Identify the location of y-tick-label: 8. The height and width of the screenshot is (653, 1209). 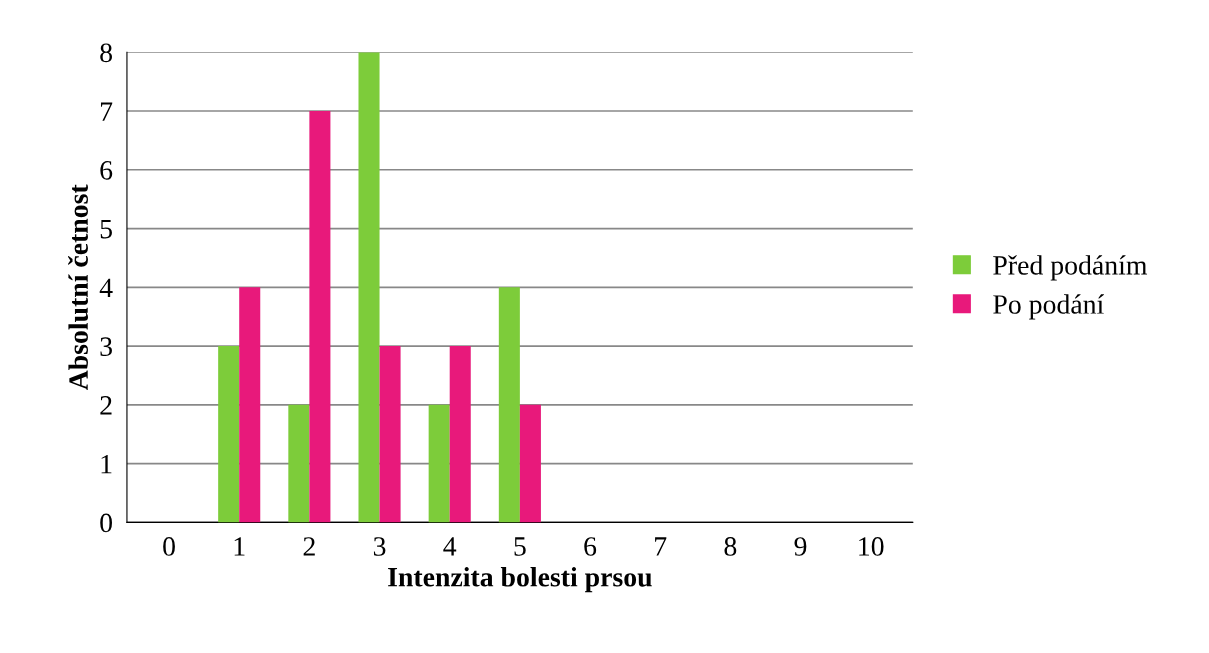
(106, 53).